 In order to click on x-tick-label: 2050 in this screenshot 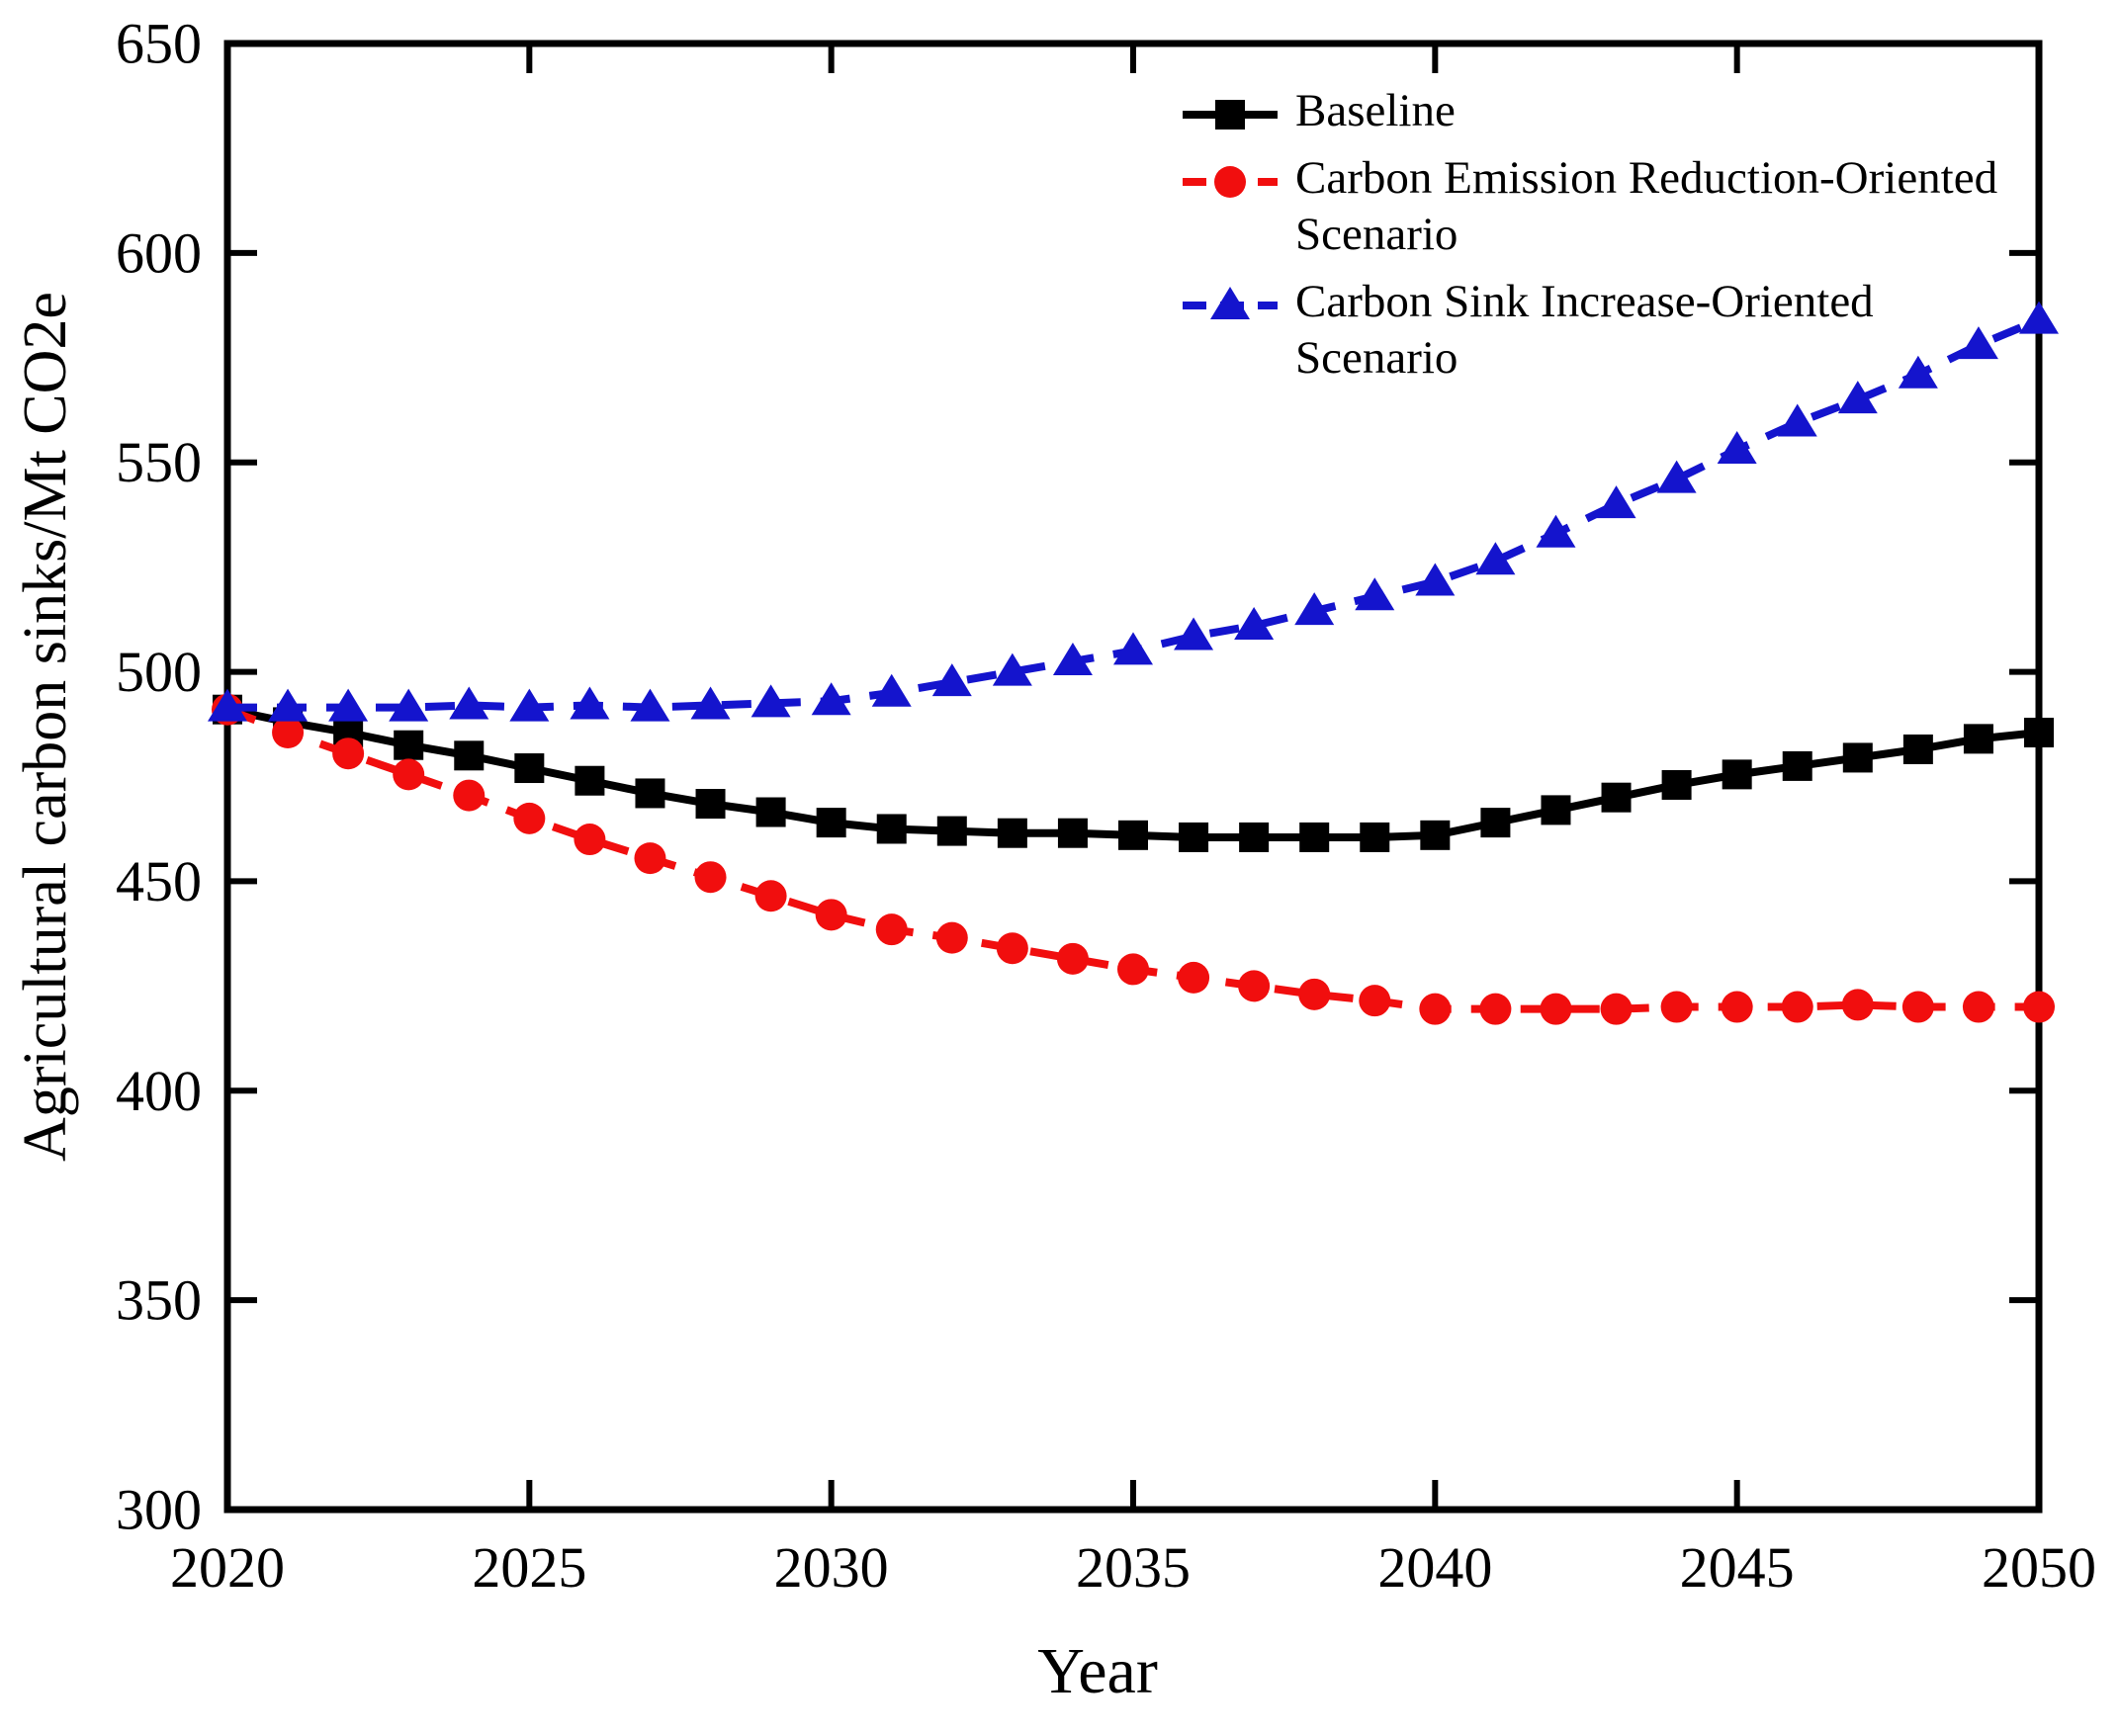, I will do `click(2039, 1567)`.